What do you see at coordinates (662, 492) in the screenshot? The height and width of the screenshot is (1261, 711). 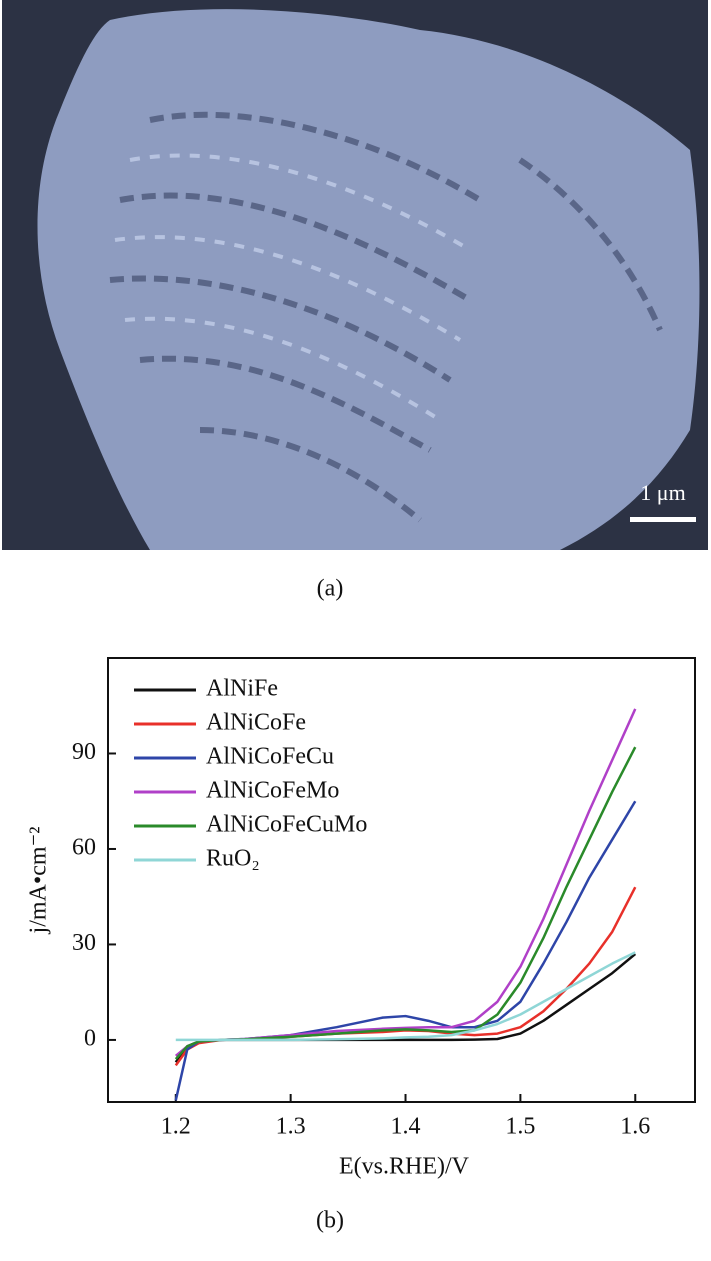 I see `scale-bar-label: 1 μm` at bounding box center [662, 492].